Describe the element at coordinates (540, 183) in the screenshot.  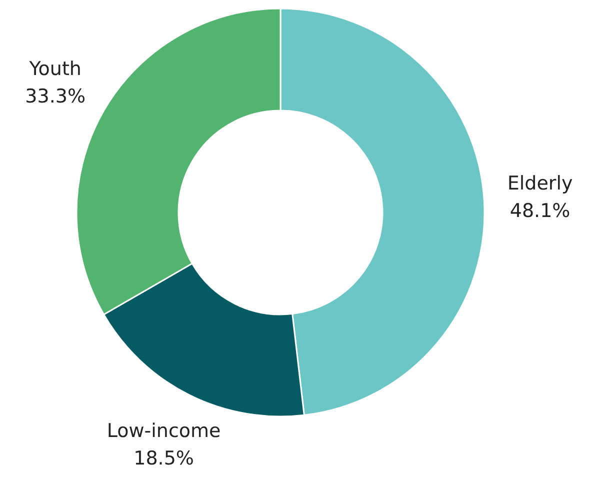
I see `slice-label: Elderly` at that location.